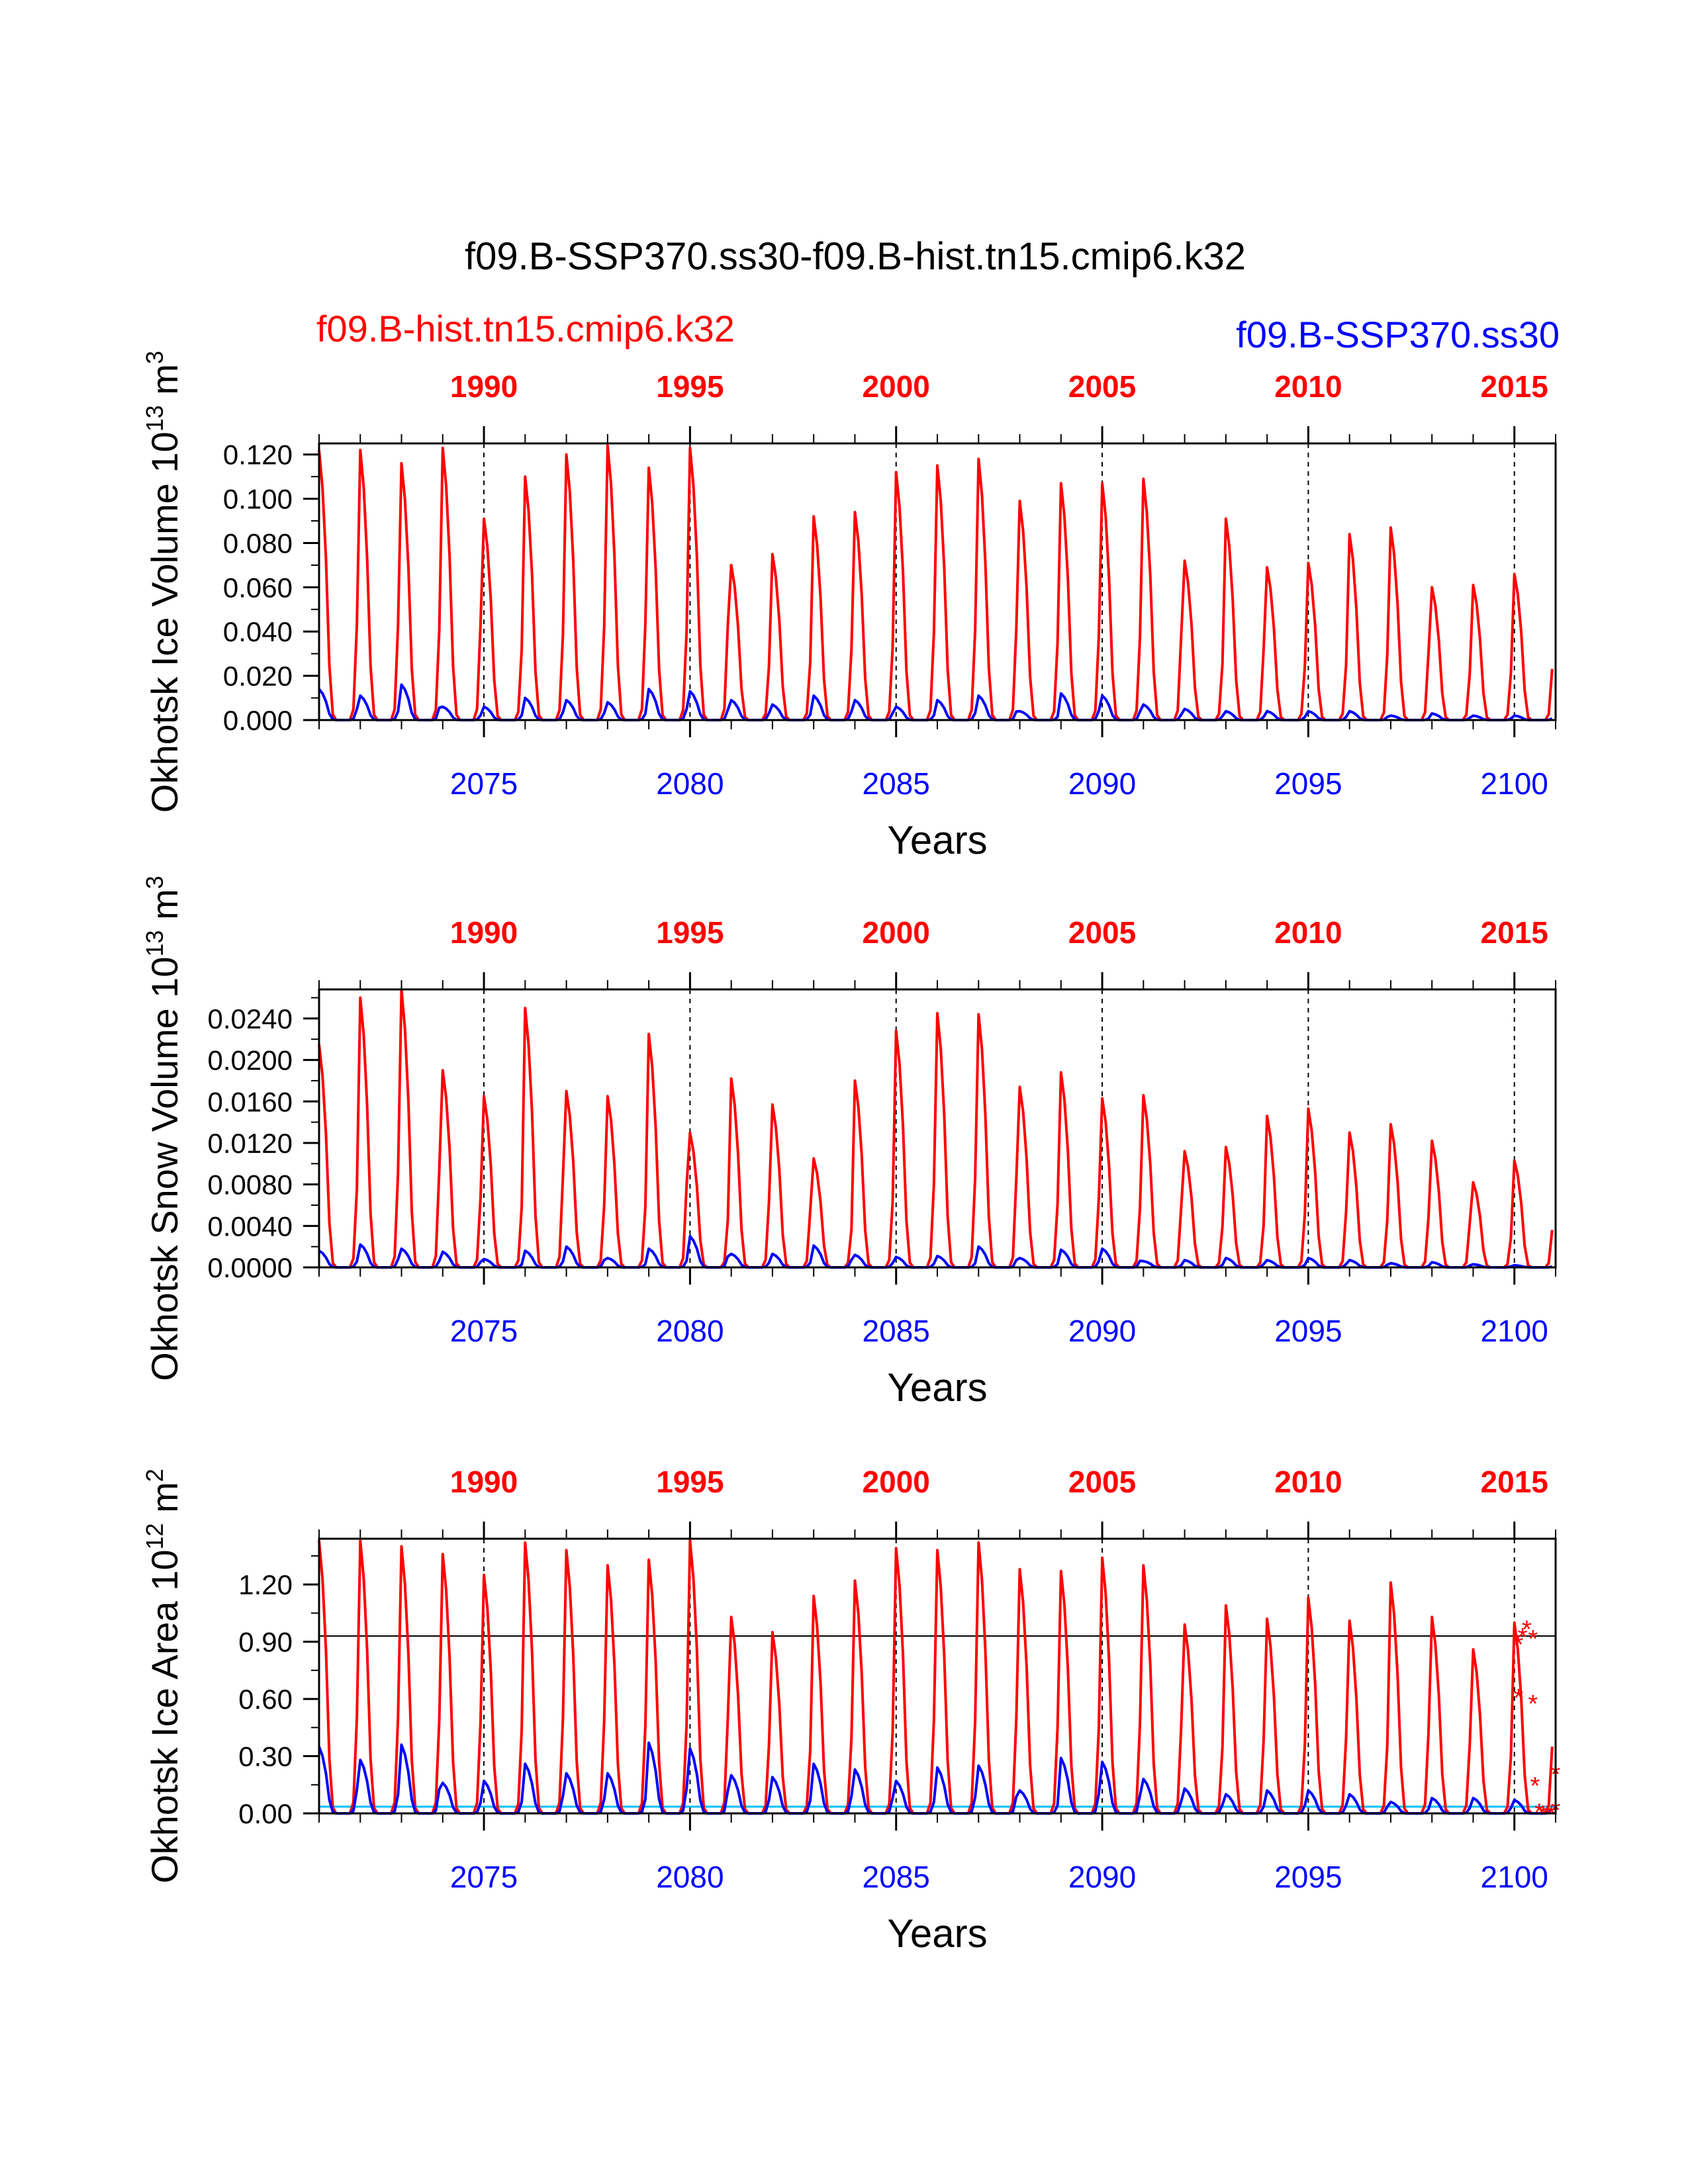 The width and height of the screenshot is (1688, 2184). I want to click on y-tick-label: 0.120, so click(258, 455).